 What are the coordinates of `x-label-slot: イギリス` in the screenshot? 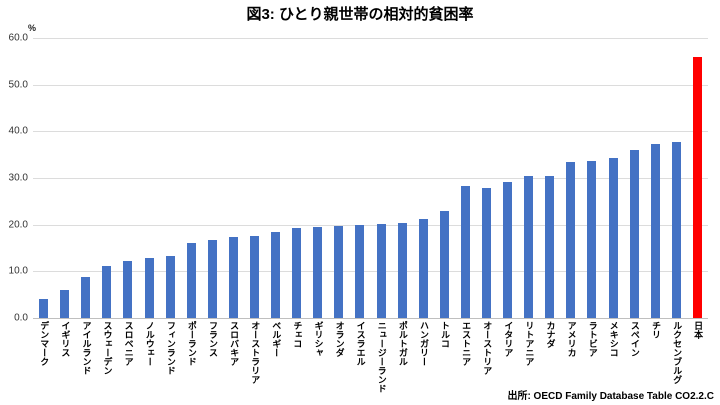 It's located at (64, 362).